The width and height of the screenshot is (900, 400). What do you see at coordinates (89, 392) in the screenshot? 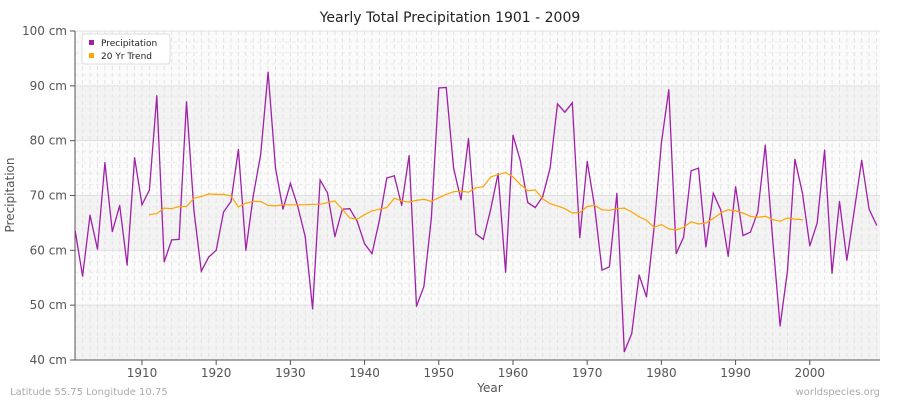
I see `footer-location: Latitude 55.75 Longitude 10.75` at bounding box center [89, 392].